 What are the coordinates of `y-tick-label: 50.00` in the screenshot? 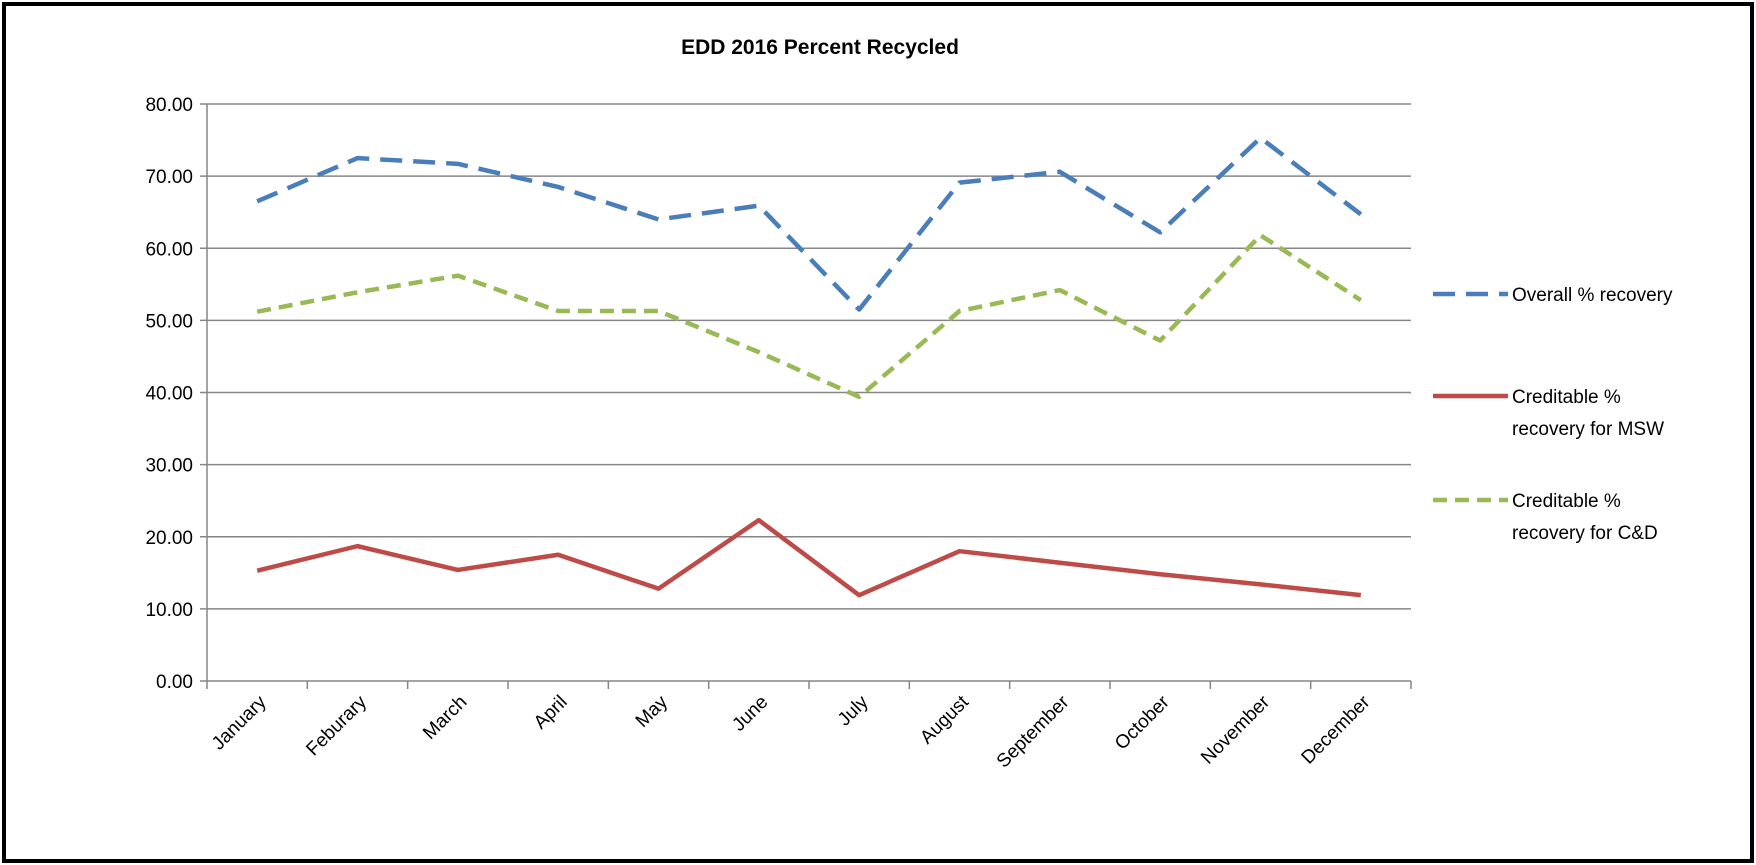 It's located at (169, 321).